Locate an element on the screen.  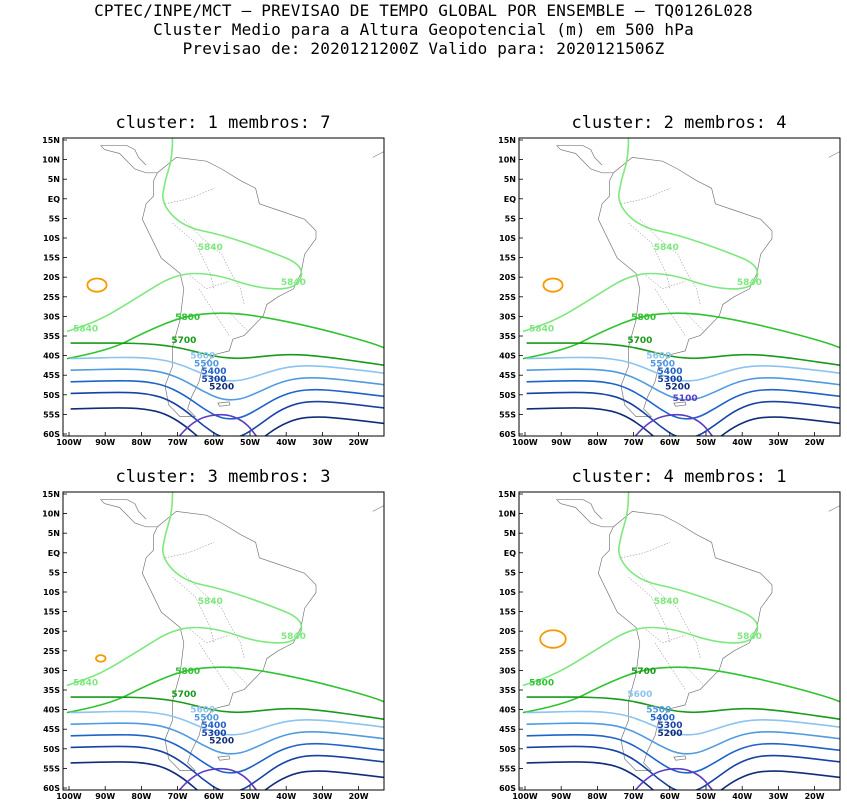
panel-1-title: cluster: 1 membros: 7 is located at coordinates (223, 123).